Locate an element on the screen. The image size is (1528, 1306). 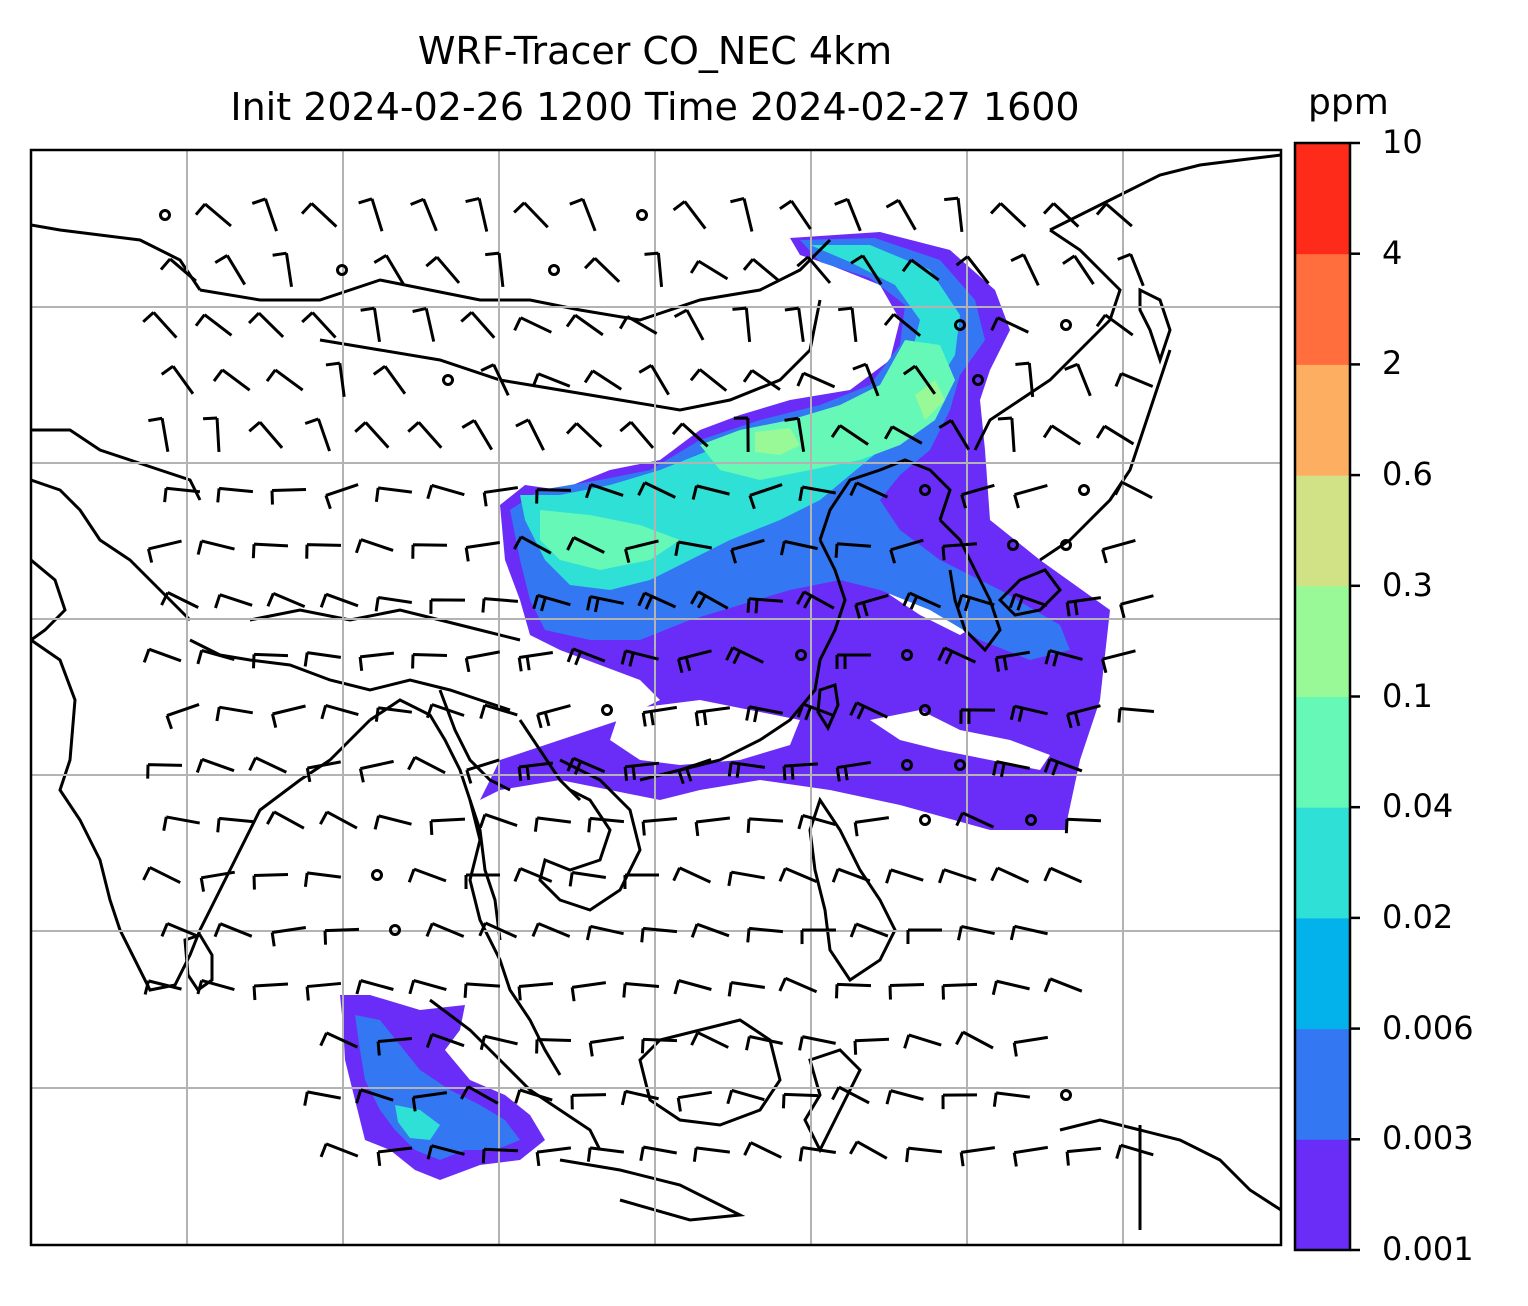
map-title-line-1: WRF-Tracer CO_NEC 4km is located at coordinates (655, 51).